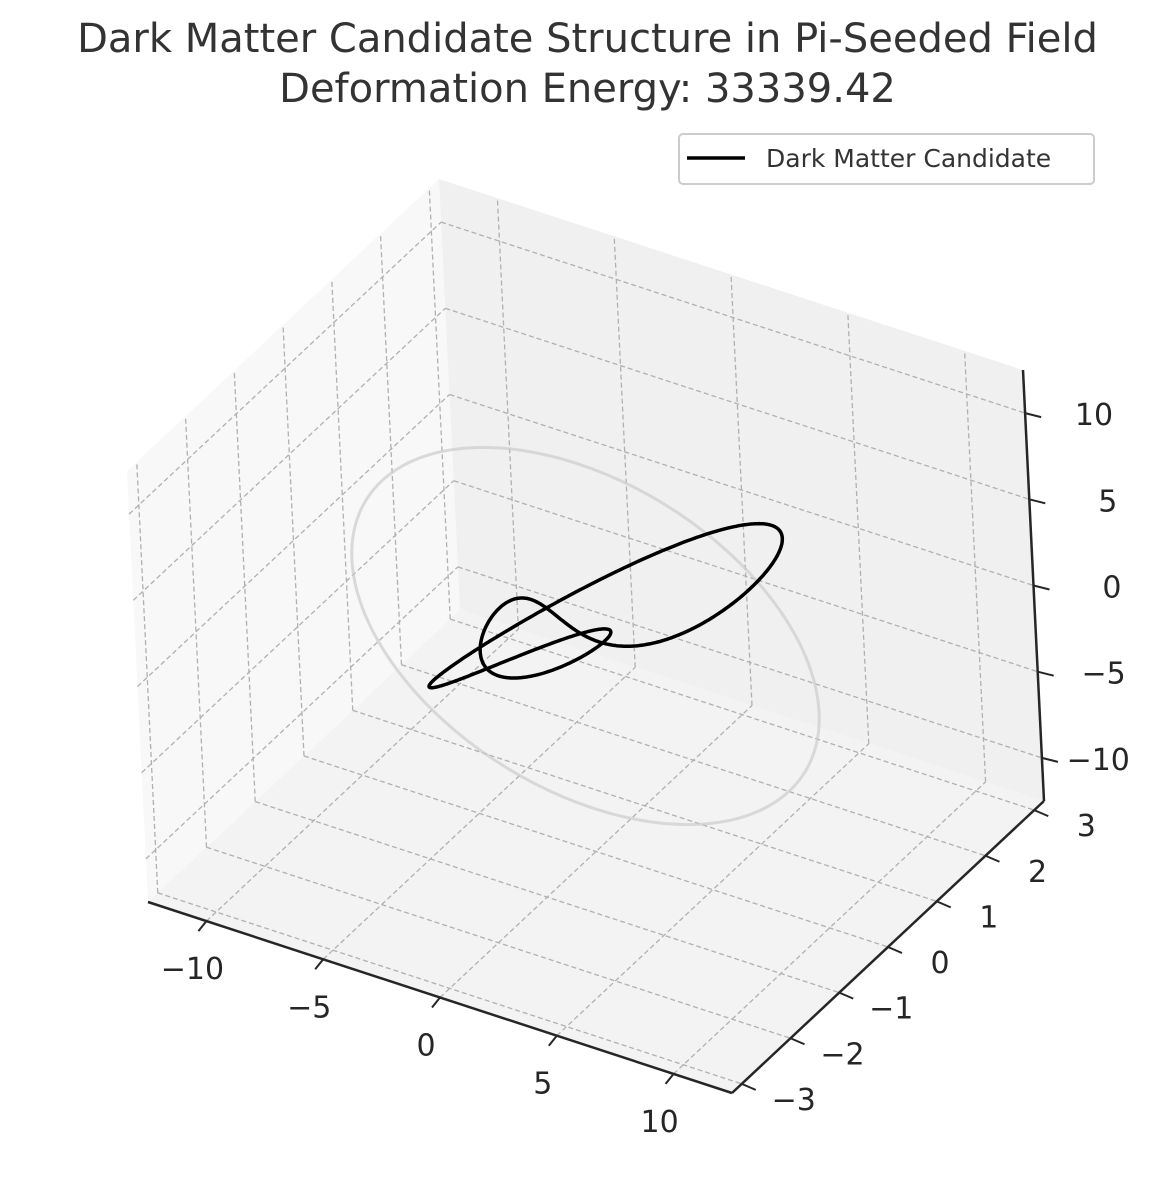 The height and width of the screenshot is (1180, 1175). I want to click on series-group, so click(606, 605).